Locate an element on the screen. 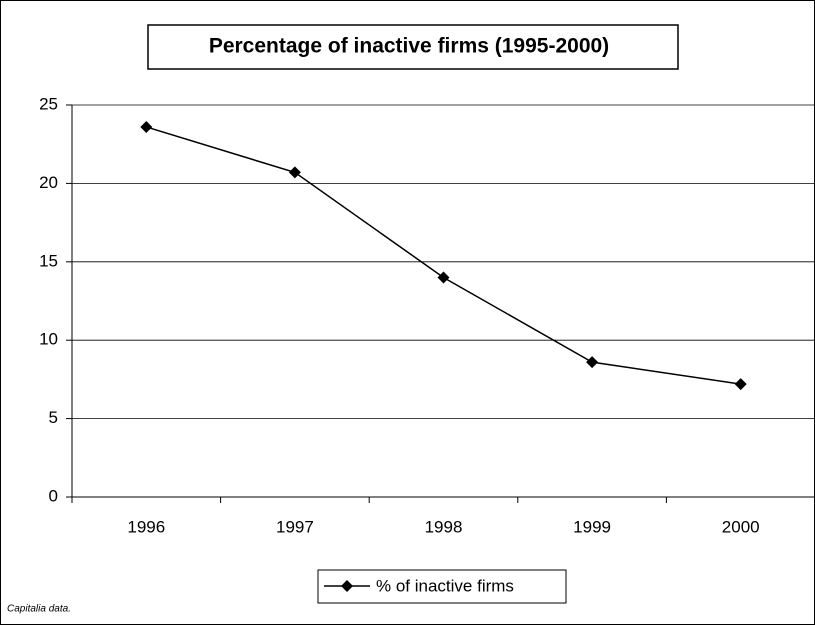  legend-label: % of inactive firms is located at coordinates (445, 585).